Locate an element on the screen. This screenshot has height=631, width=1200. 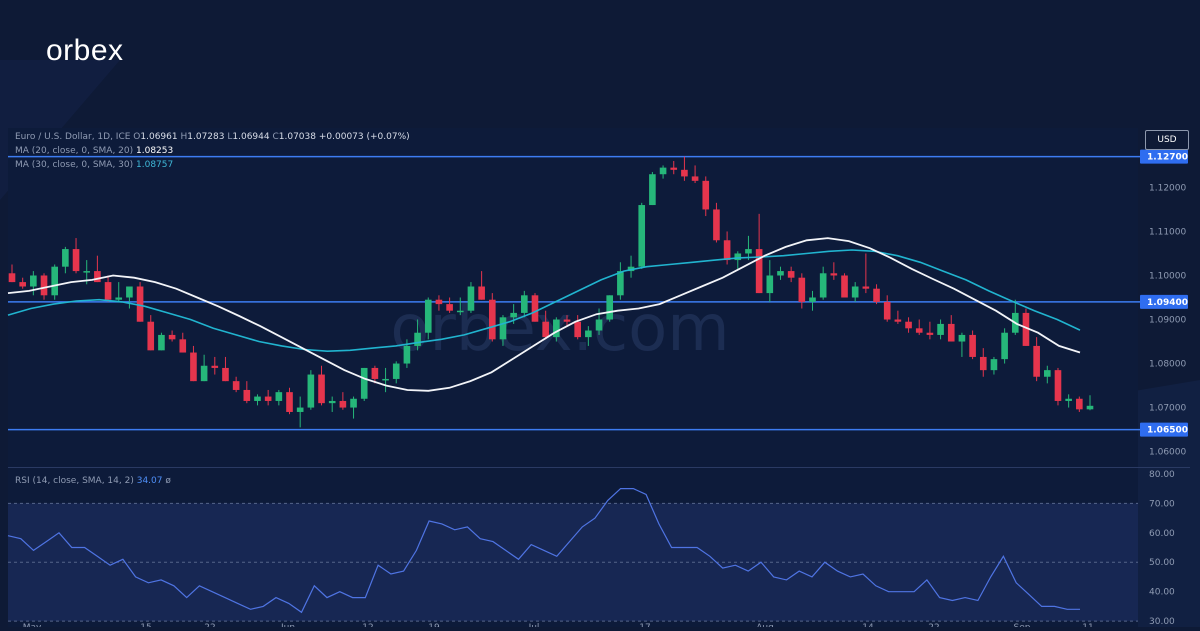
close-label: C is located at coordinates (275, 137).